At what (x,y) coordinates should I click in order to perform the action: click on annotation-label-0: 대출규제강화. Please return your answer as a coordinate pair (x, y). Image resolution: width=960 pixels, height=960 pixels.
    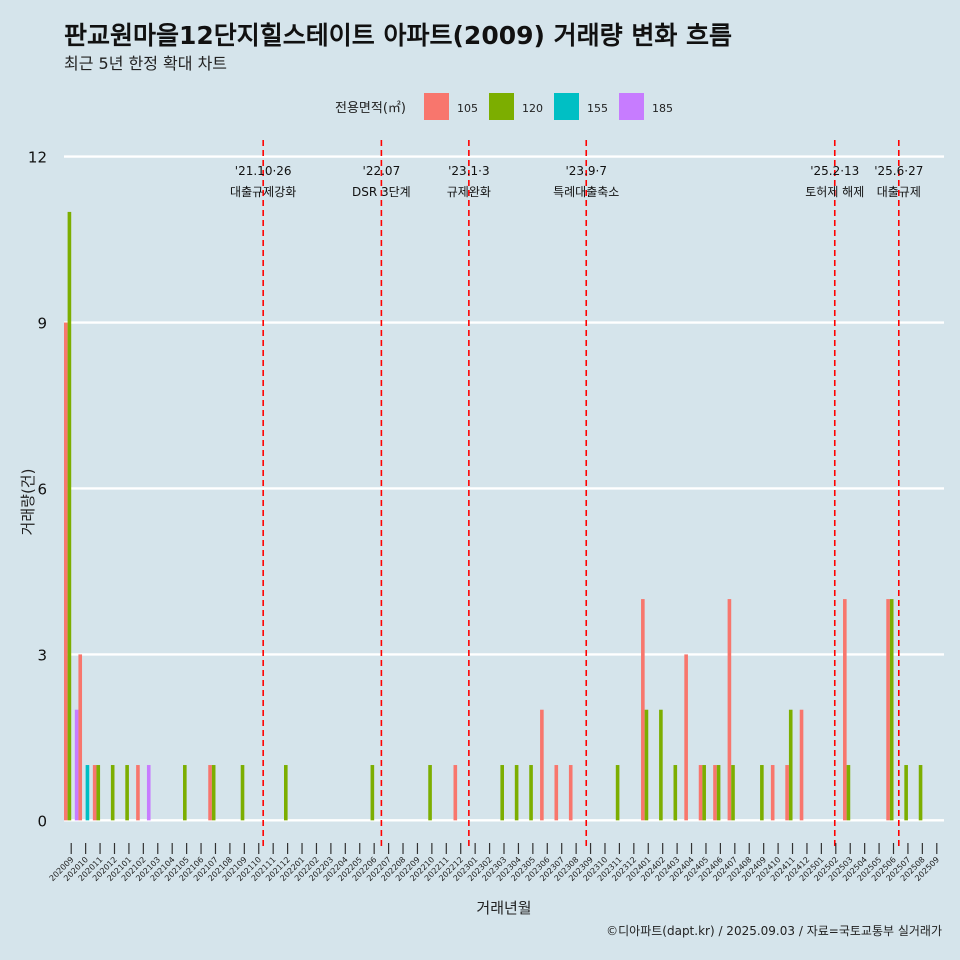
    Looking at the image, I should click on (263, 192).